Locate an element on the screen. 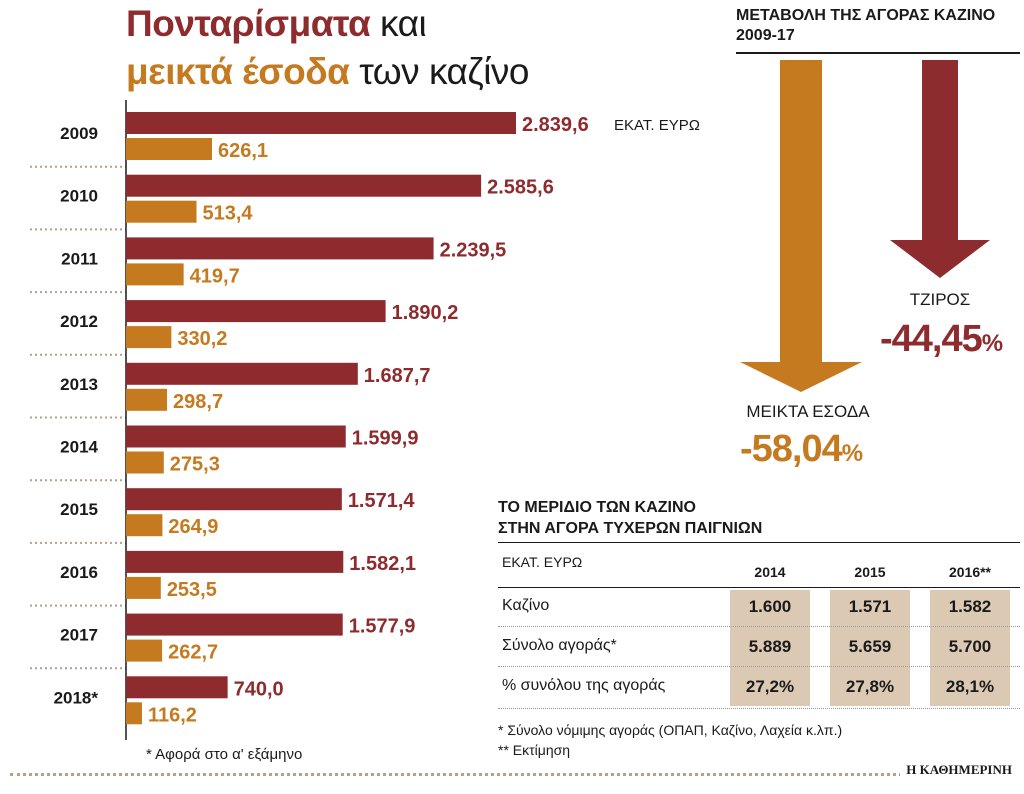 This screenshot has width=1024, height=794. wagers-value-label: 1.687,7 is located at coordinates (397, 376).